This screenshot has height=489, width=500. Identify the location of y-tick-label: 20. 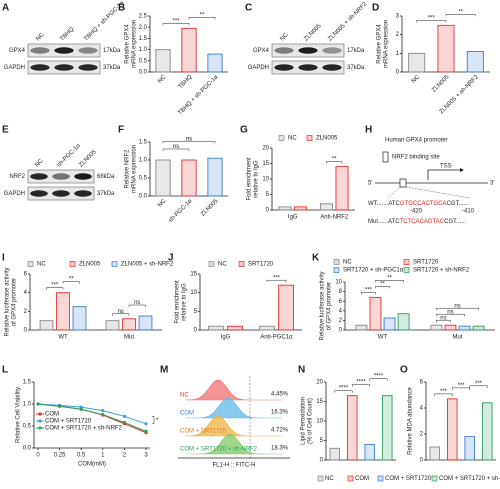
(319, 383).